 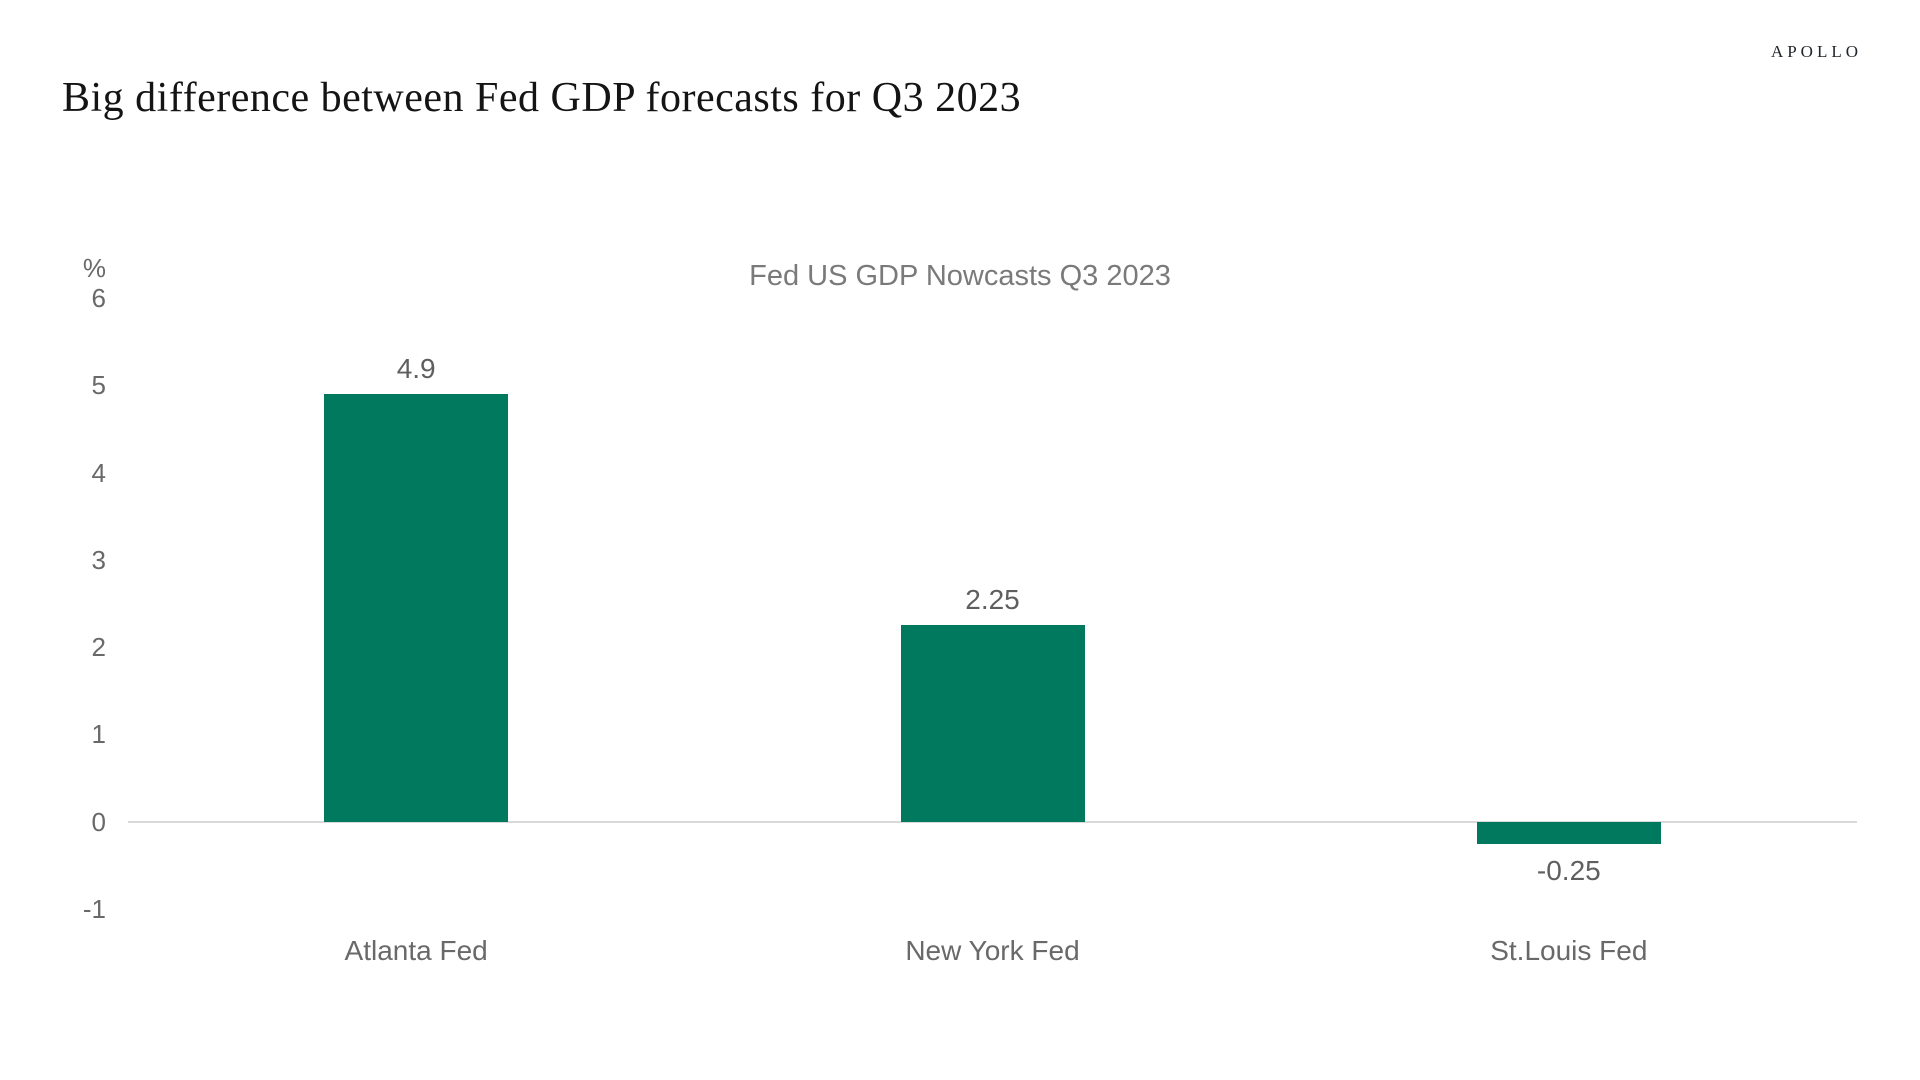 What do you see at coordinates (98, 734) in the screenshot?
I see `y-axis-tick: 1` at bounding box center [98, 734].